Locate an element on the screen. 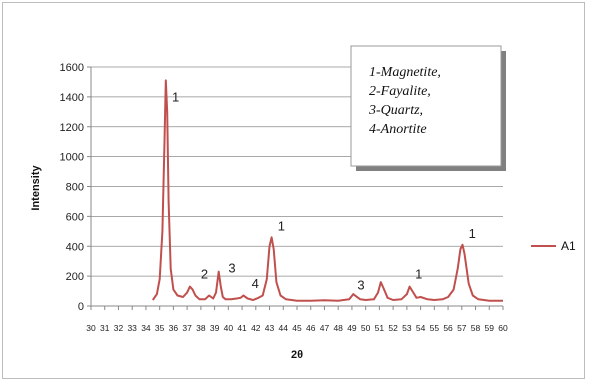 The width and height of the screenshot is (589, 383). x-tick-label-48: 48 is located at coordinates (338, 328).